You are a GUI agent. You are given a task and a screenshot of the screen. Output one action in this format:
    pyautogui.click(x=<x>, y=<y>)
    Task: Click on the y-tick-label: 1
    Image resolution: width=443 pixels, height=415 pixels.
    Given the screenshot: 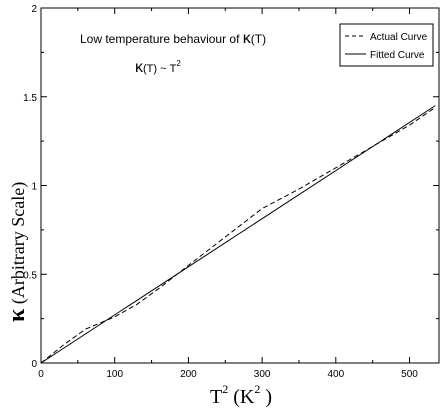 What is the action you would take?
    pyautogui.click(x=34, y=187)
    